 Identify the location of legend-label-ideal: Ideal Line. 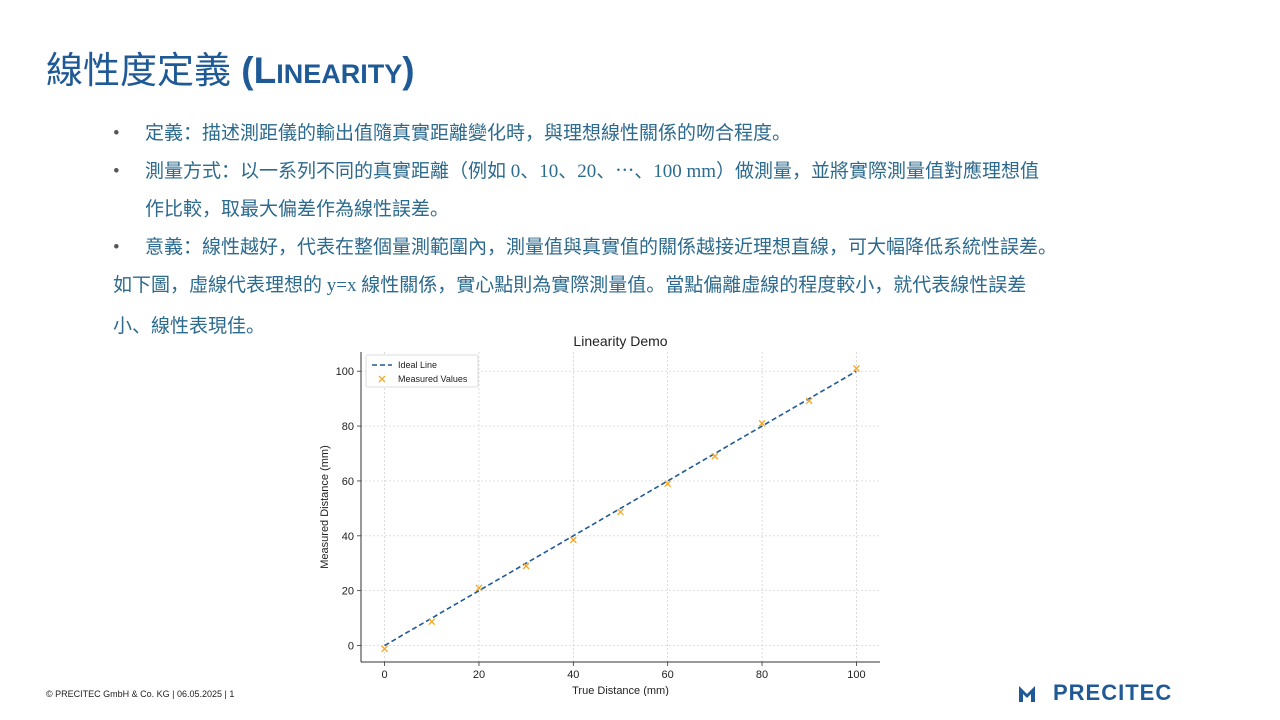
(417, 365).